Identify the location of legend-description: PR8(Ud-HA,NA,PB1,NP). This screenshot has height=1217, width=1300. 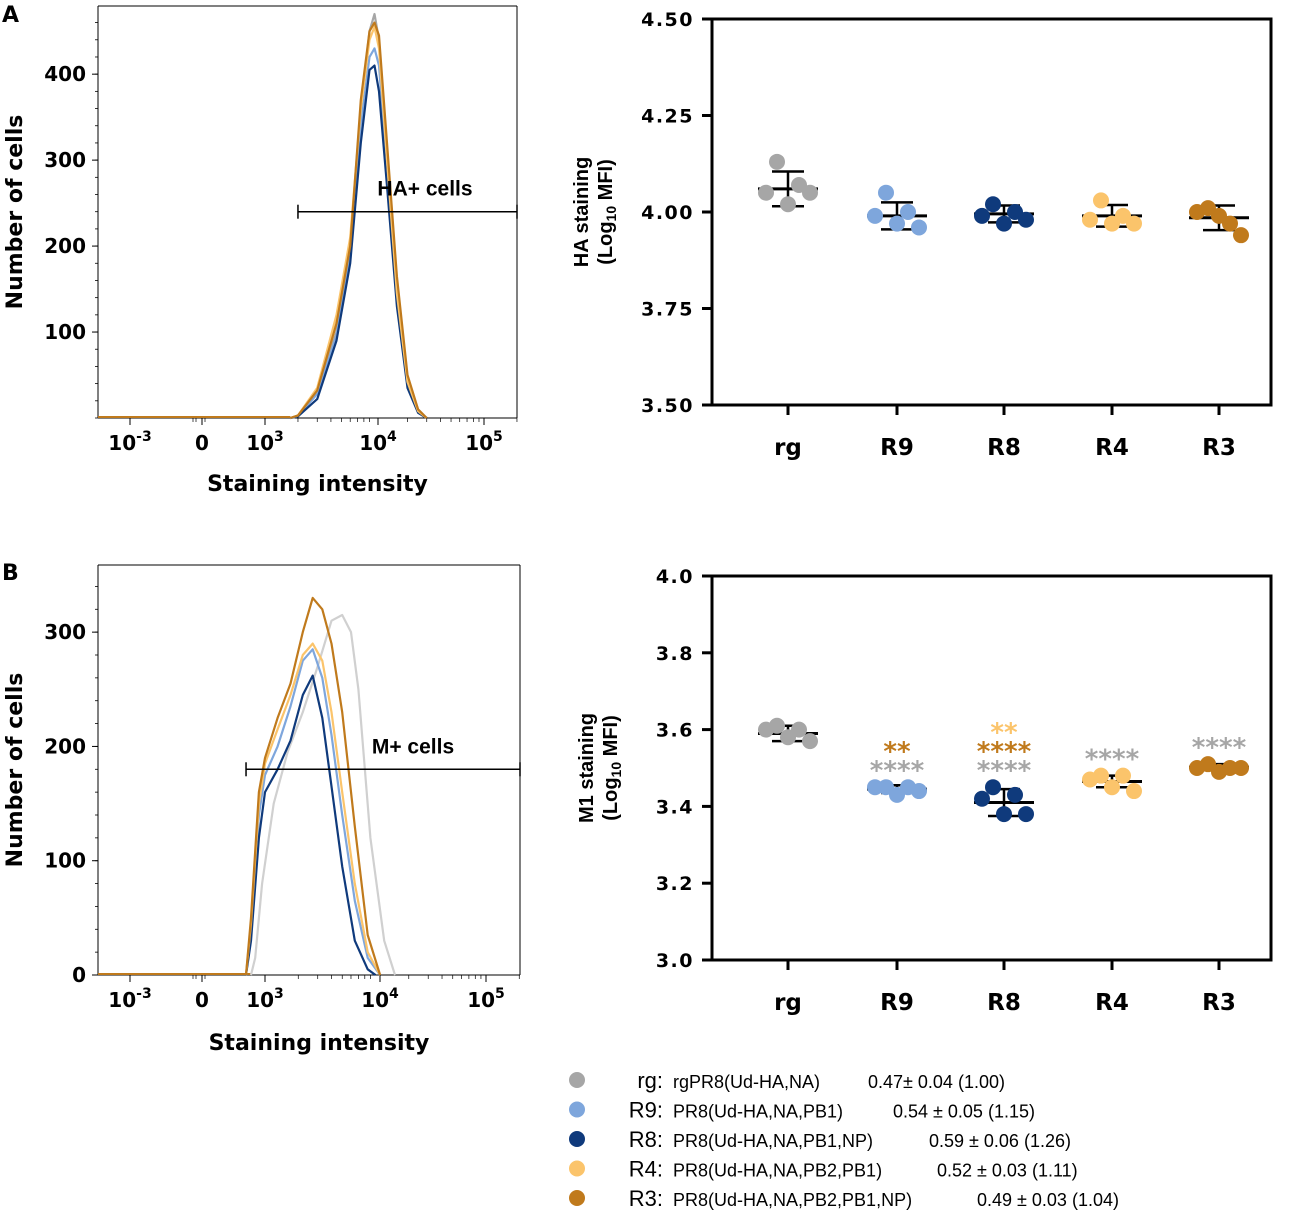
(773, 1141).